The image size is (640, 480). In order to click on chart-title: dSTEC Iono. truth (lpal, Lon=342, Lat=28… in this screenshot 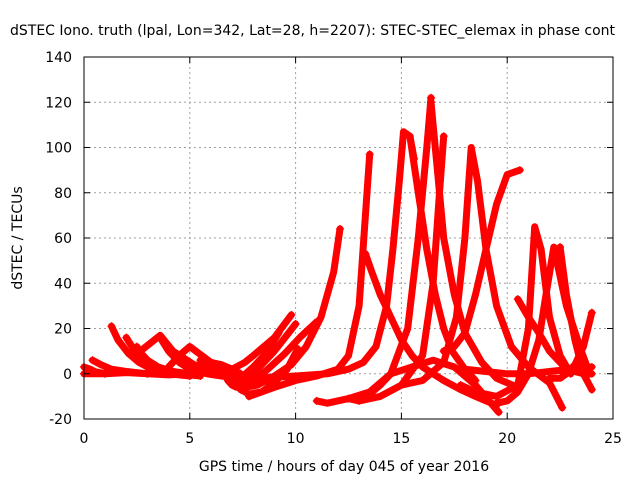, I will do `click(313, 31)`.